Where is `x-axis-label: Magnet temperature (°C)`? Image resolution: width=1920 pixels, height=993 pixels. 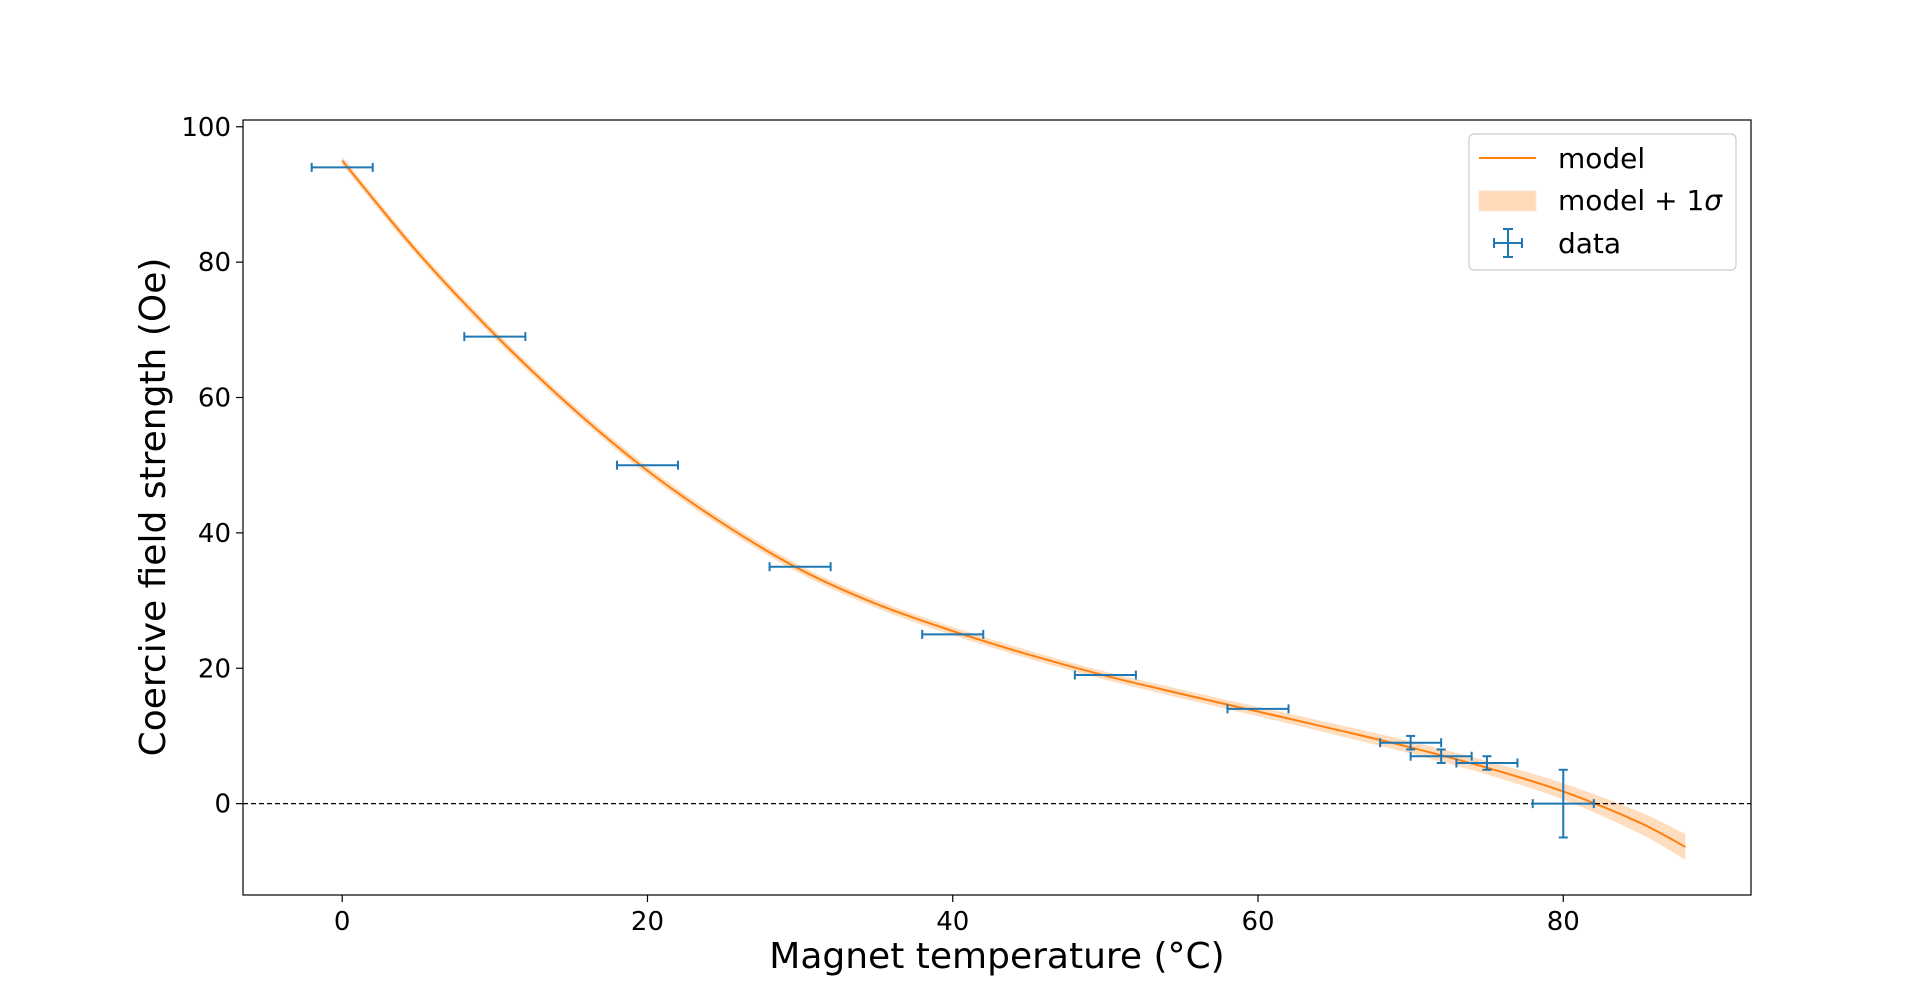
x-axis-label: Magnet temperature (°C) is located at coordinates (996, 956).